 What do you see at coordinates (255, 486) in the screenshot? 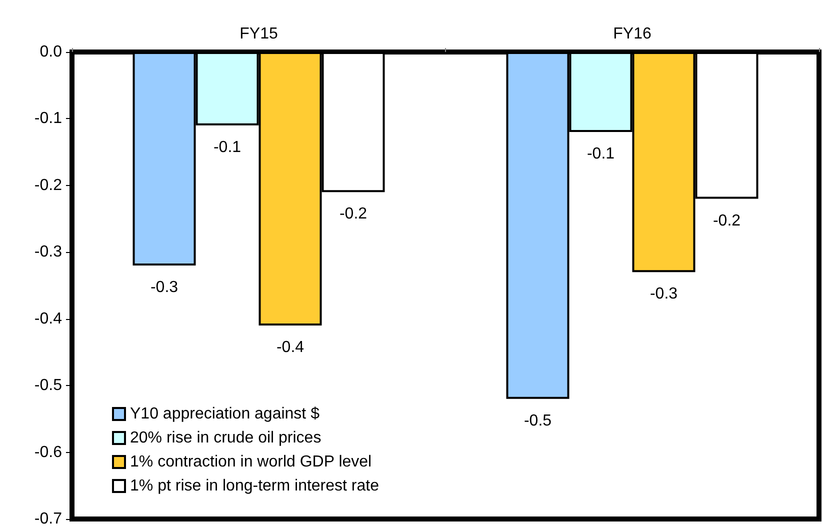
I see `legend-label: 1% pt rise in long-term interest rate` at bounding box center [255, 486].